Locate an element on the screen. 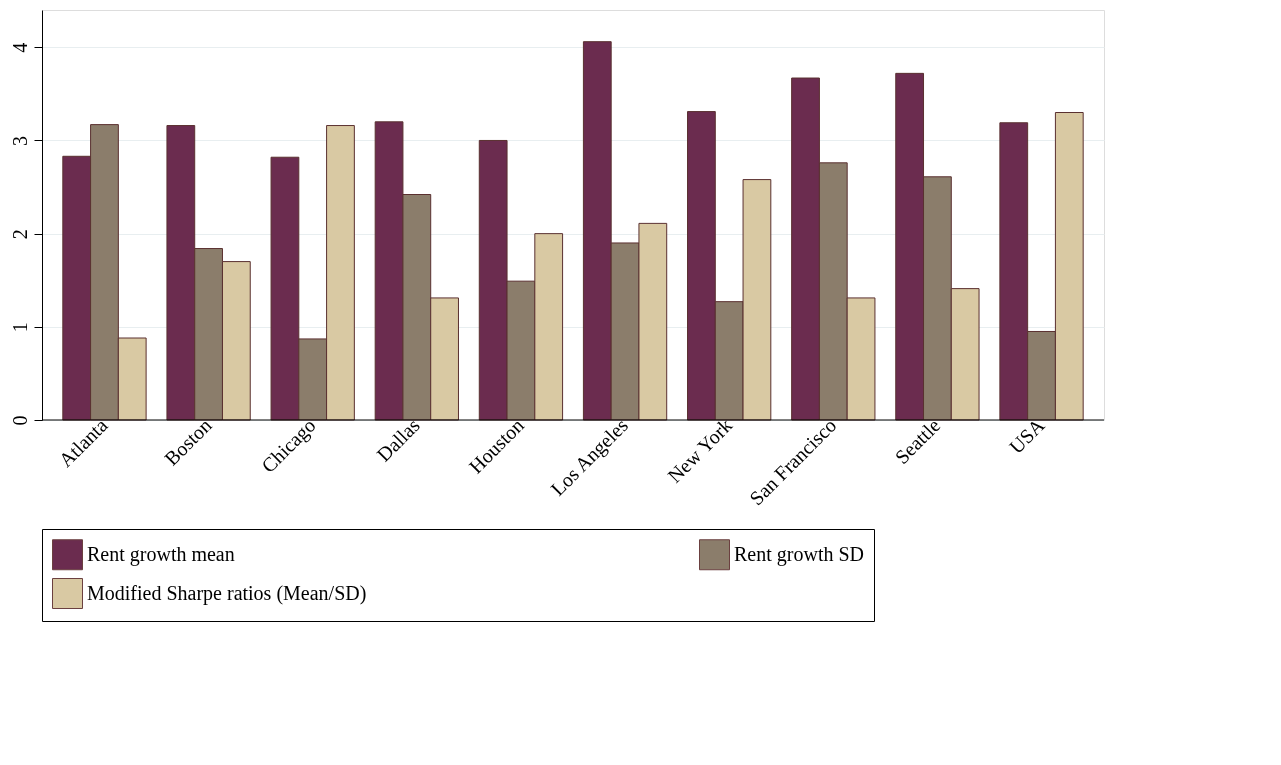 This screenshot has height=765, width=1281. y-tick-label: 3 is located at coordinates (19, 140).